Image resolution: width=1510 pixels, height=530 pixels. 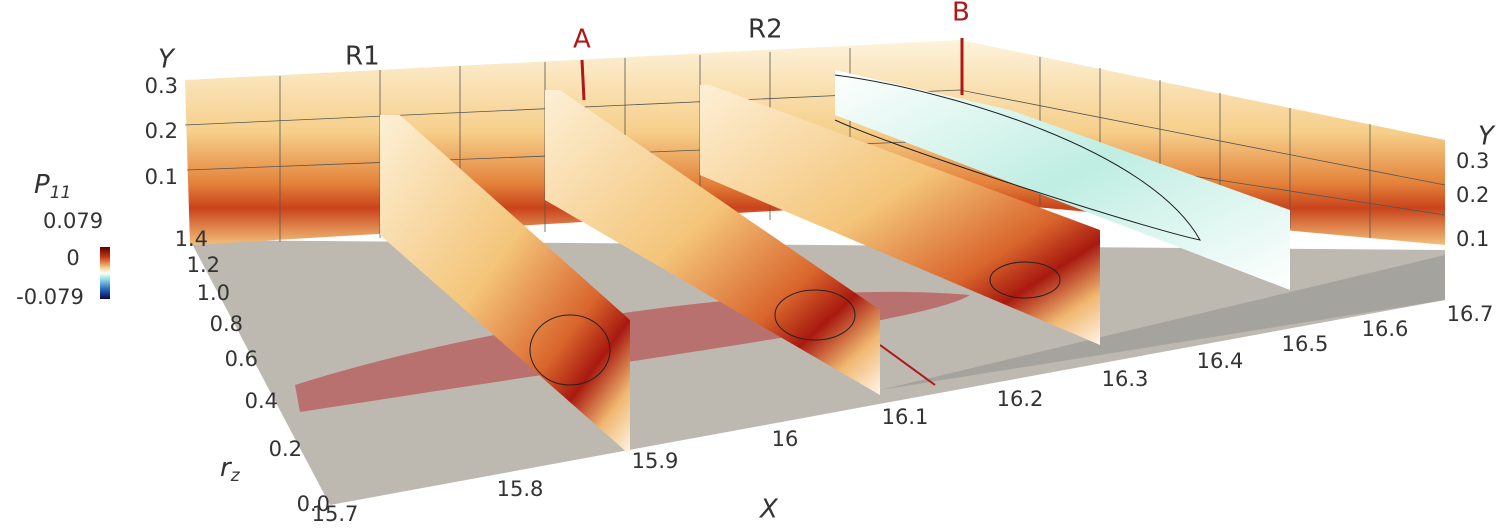 I want to click on symbol: r, so click(x=226, y=468).